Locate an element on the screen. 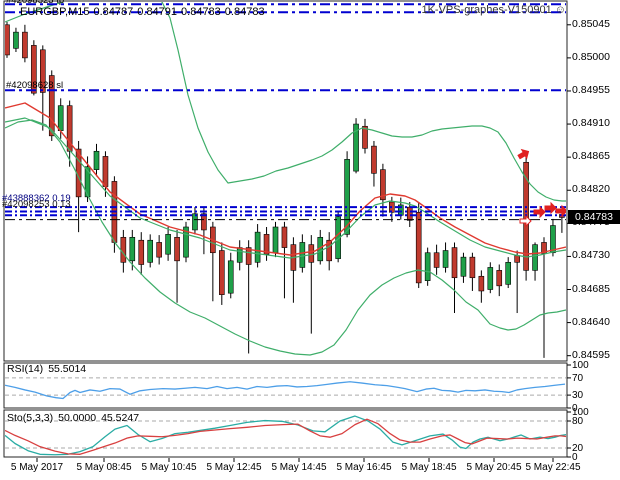 This screenshot has width=620, height=480. rsi-value: 55.5014 is located at coordinates (67, 369).